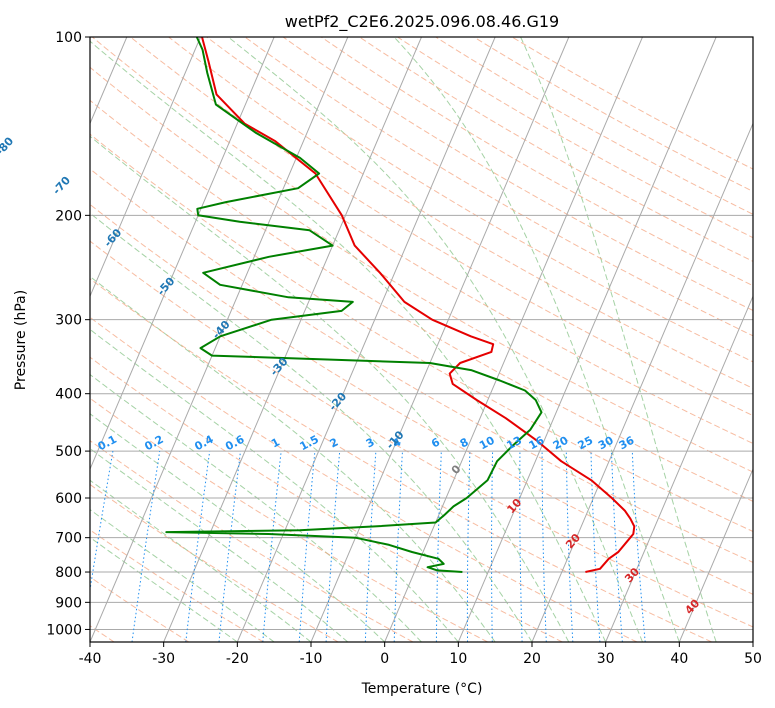 The image size is (775, 708). What do you see at coordinates (68, 395) in the screenshot?
I see `y-tick-label: 400` at bounding box center [68, 395].